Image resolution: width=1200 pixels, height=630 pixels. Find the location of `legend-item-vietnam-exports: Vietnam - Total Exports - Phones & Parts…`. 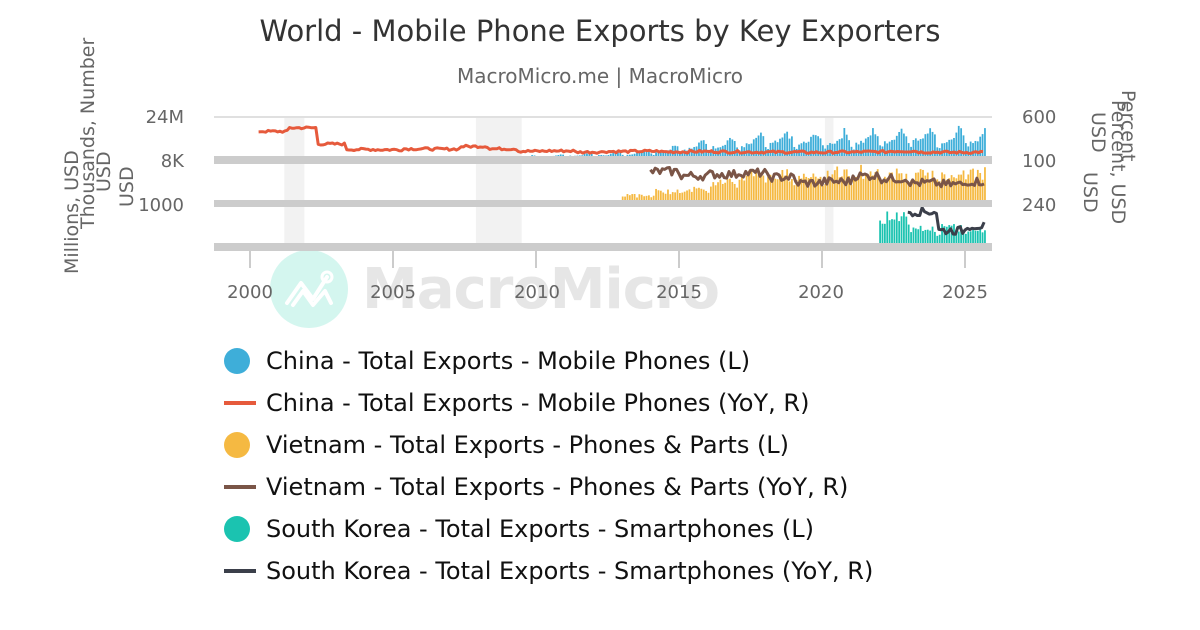

legend-item-vietnam-exports: Vietnam - Total Exports - Phones & Parts… is located at coordinates (548, 445).